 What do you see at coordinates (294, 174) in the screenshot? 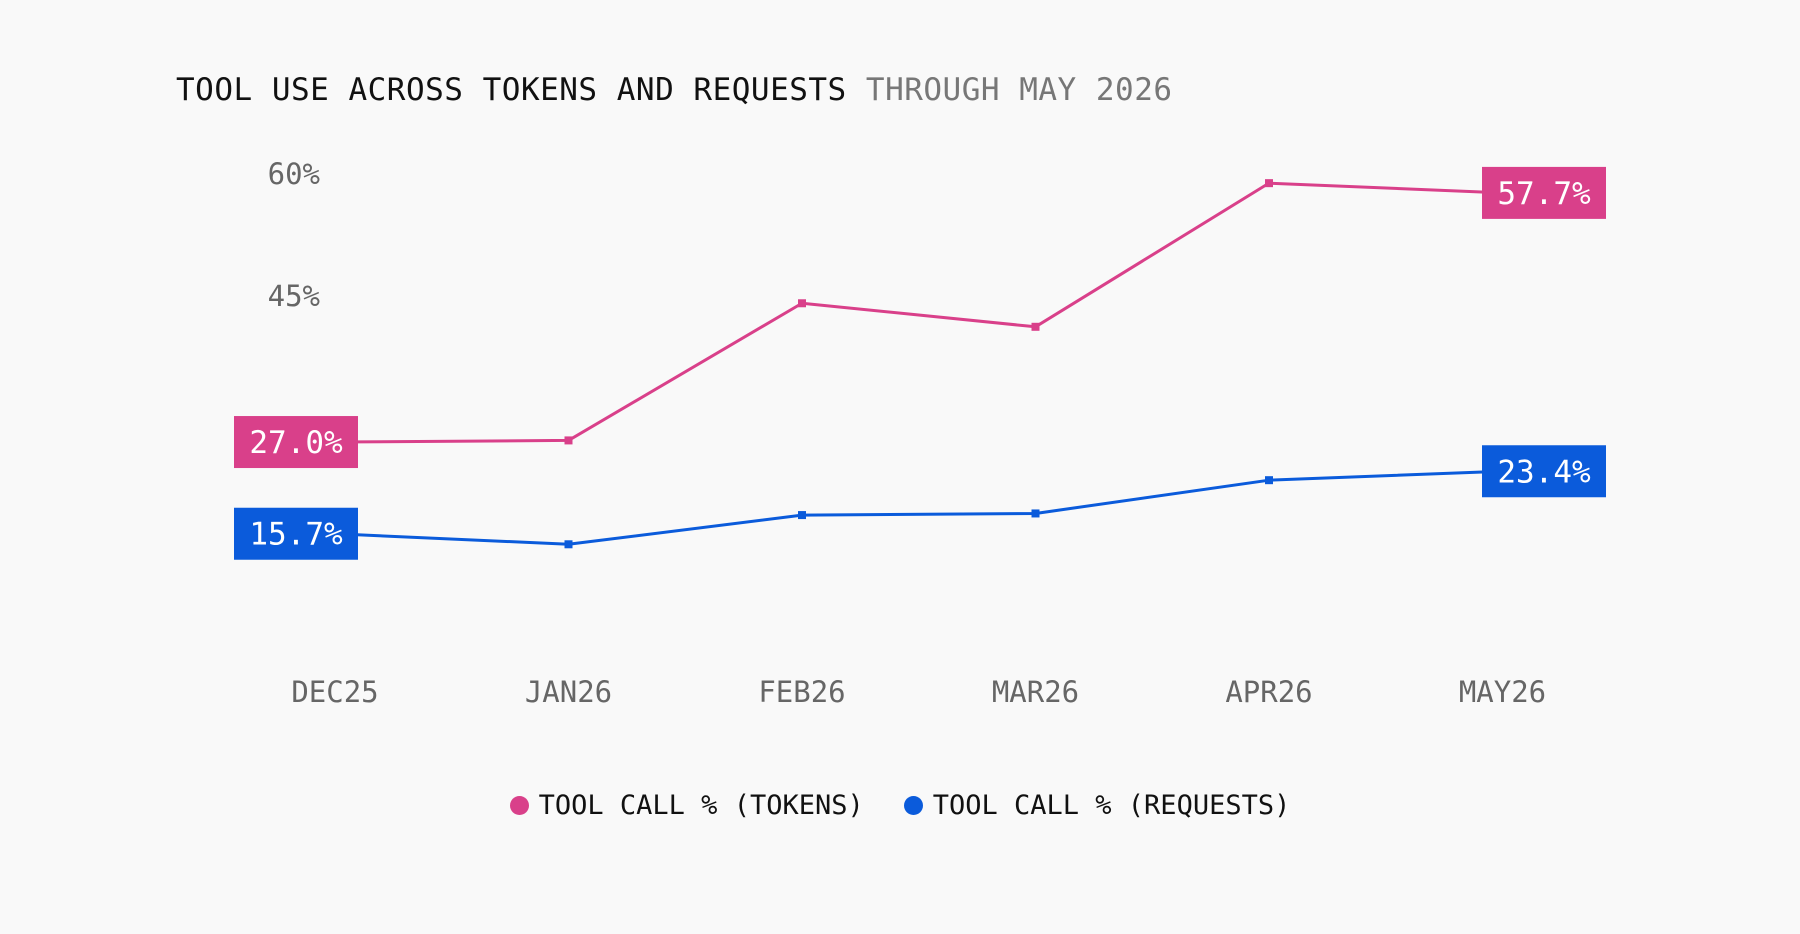
I see `y-tick-label: 60%` at bounding box center [294, 174].